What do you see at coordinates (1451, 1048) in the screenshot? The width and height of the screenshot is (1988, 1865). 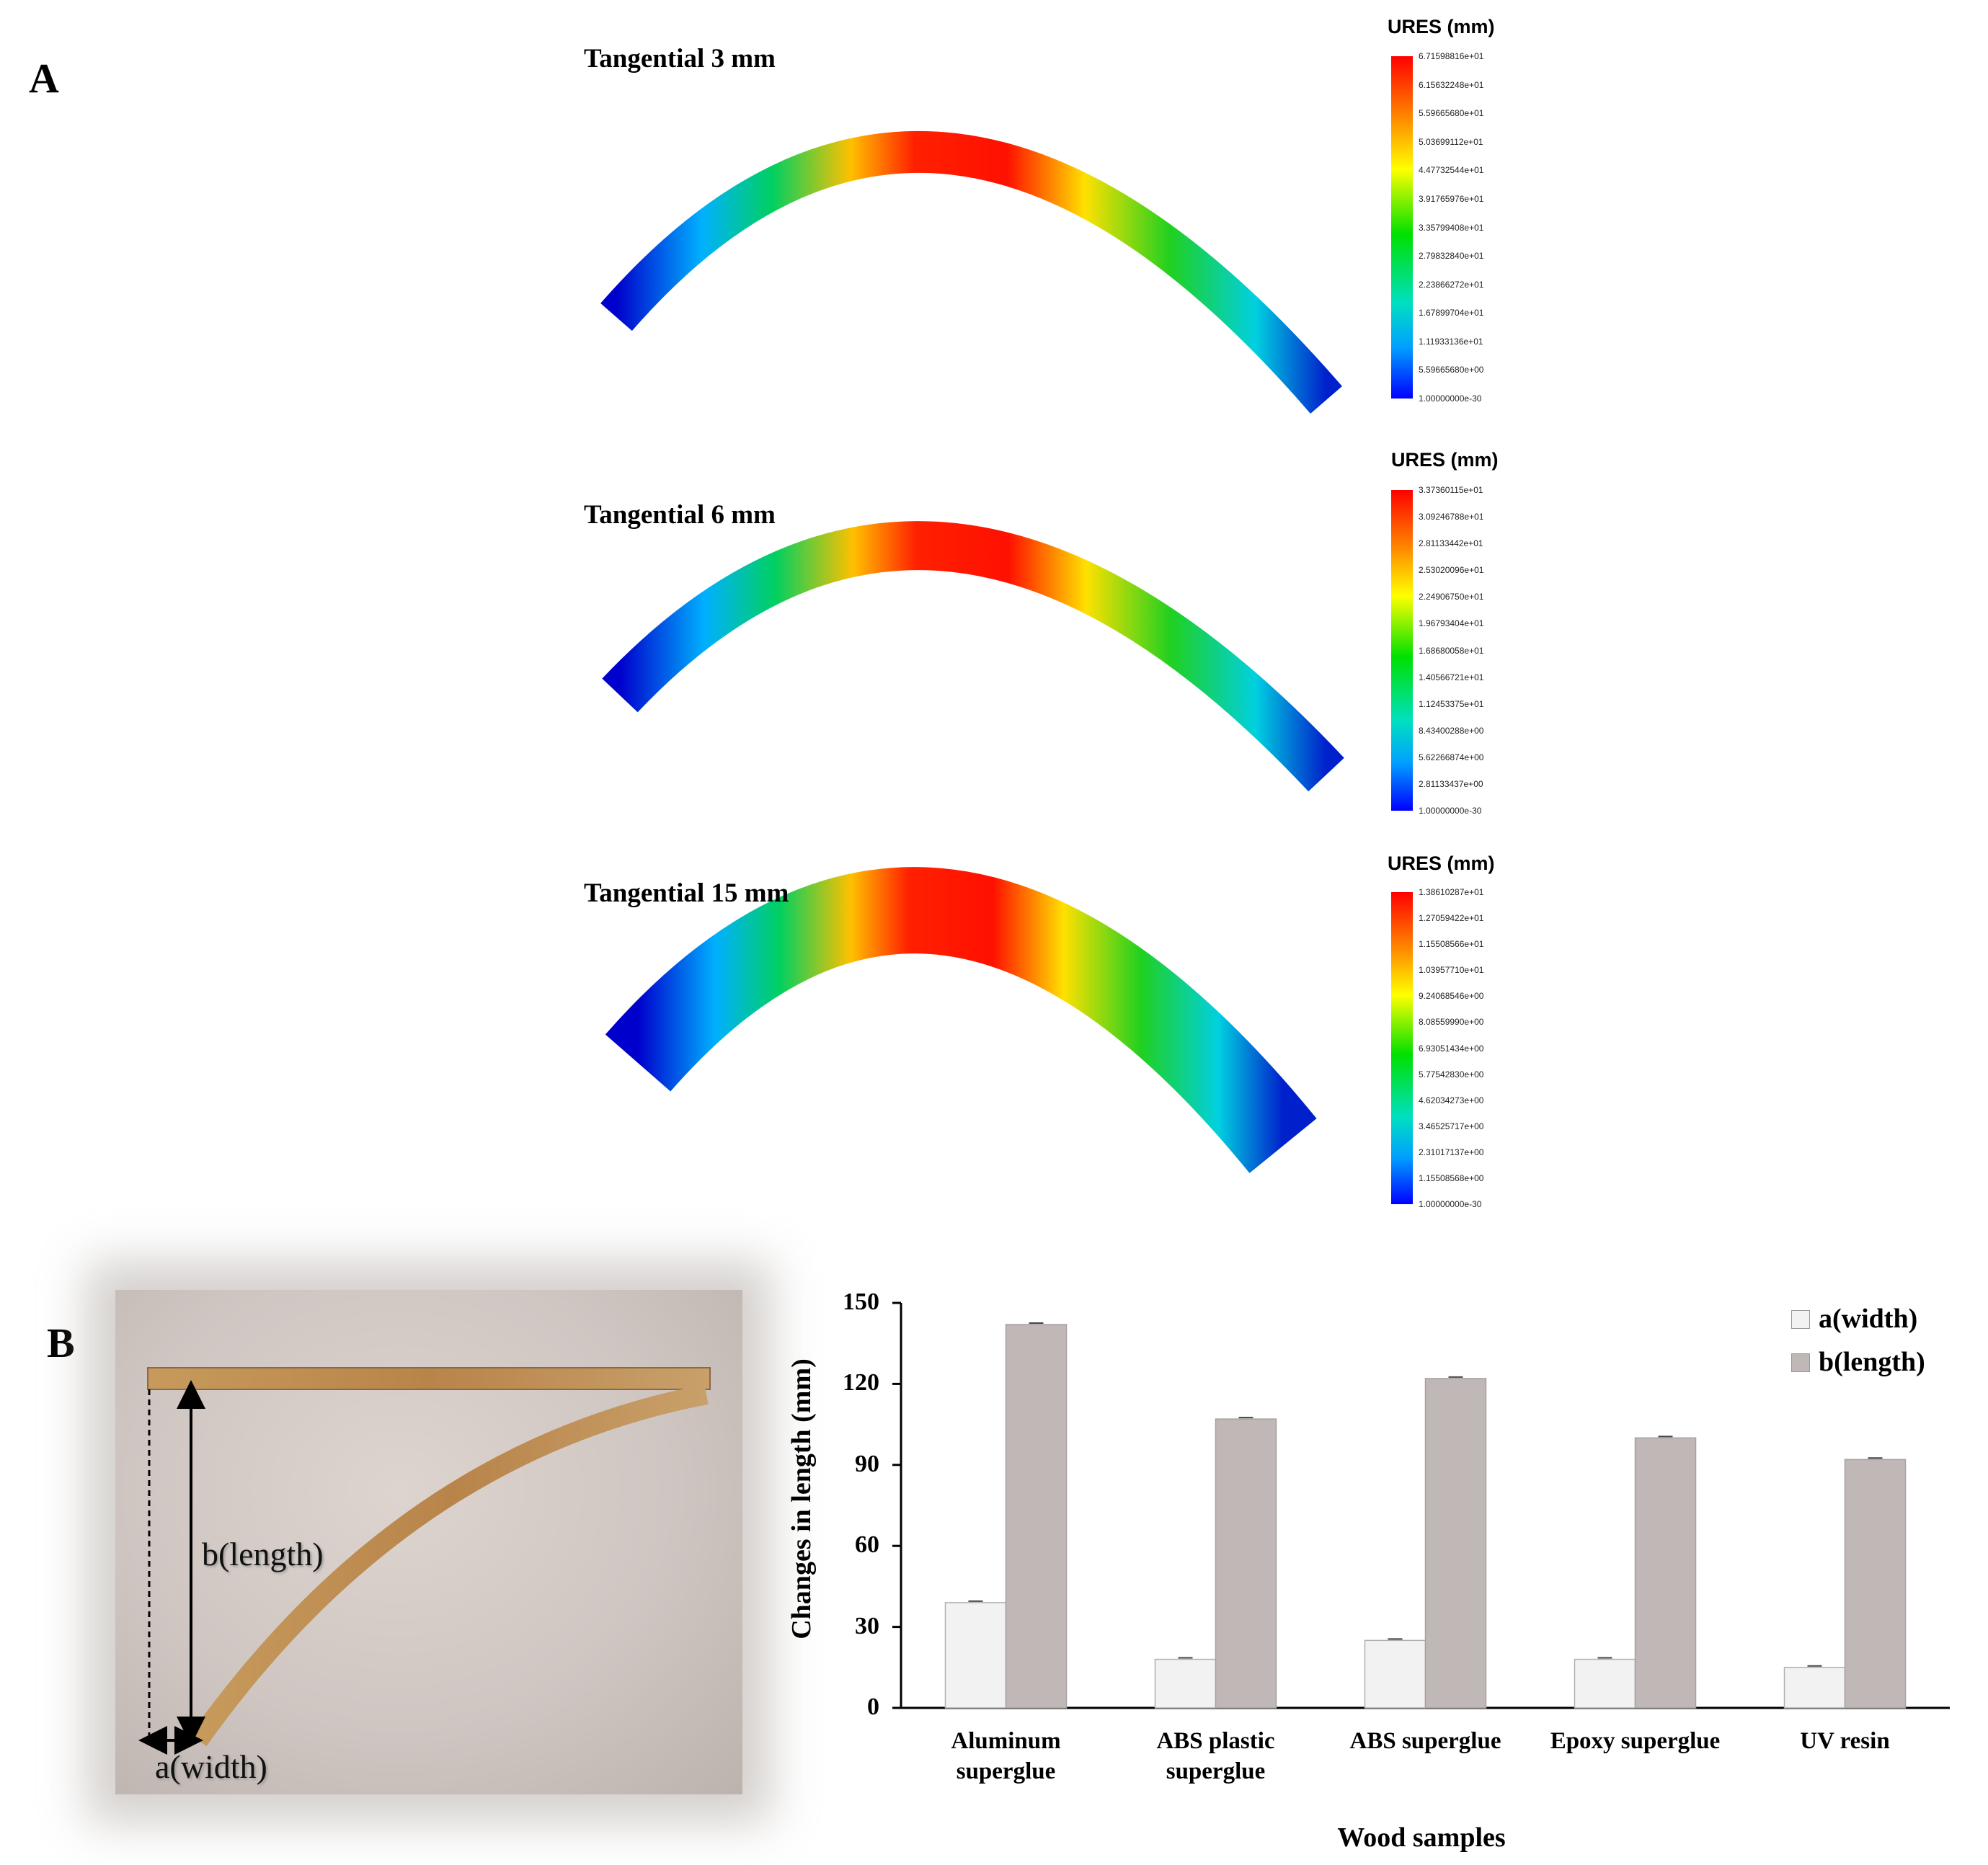 I see `colorbar-tick-label: 6.93051434e+00` at bounding box center [1451, 1048].